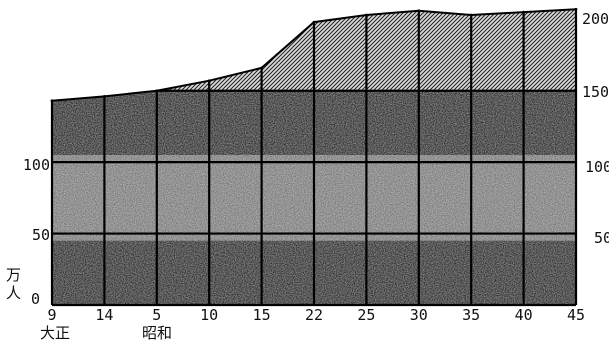  Describe the element at coordinates (597, 167) in the screenshot. I see `y-tick-right: 100` at that location.